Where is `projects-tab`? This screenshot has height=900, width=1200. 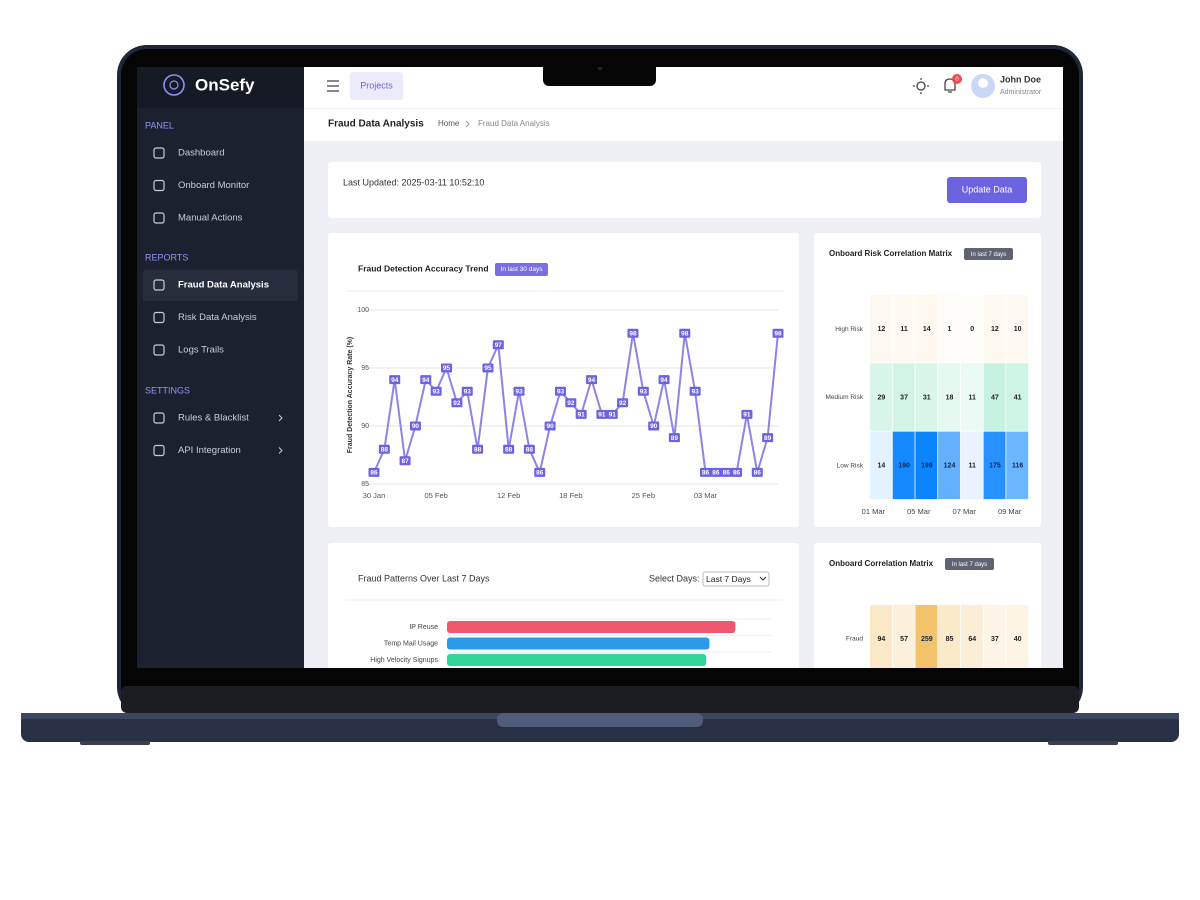 projects-tab is located at coordinates (376, 86).